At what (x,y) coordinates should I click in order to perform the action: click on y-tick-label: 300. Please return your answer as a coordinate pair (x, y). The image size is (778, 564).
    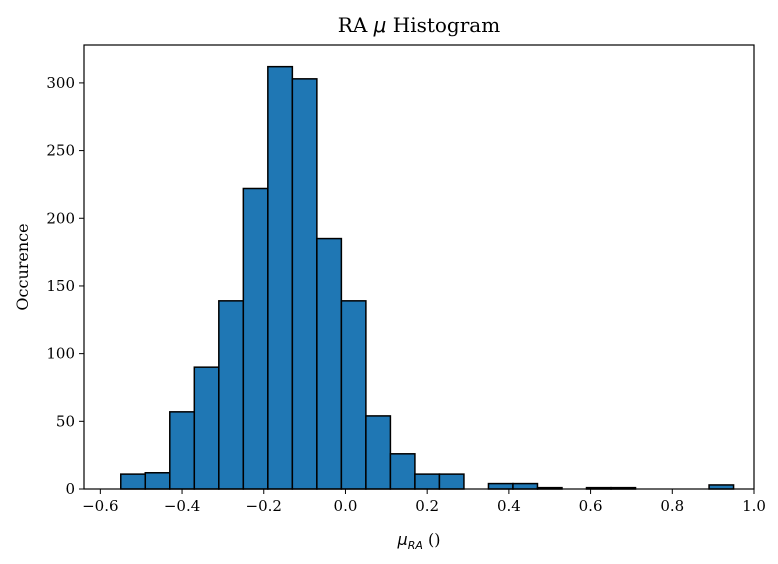
    Looking at the image, I should click on (60, 83).